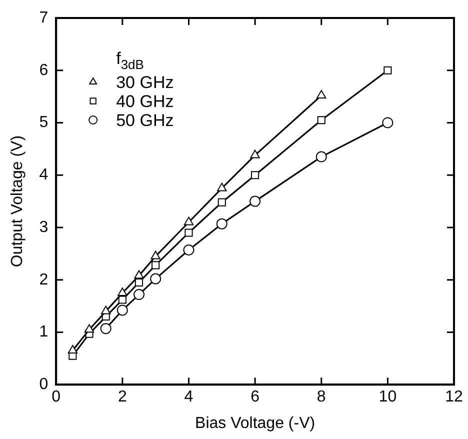  What do you see at coordinates (145, 120) in the screenshot?
I see `legend-label: 50 GHz` at bounding box center [145, 120].